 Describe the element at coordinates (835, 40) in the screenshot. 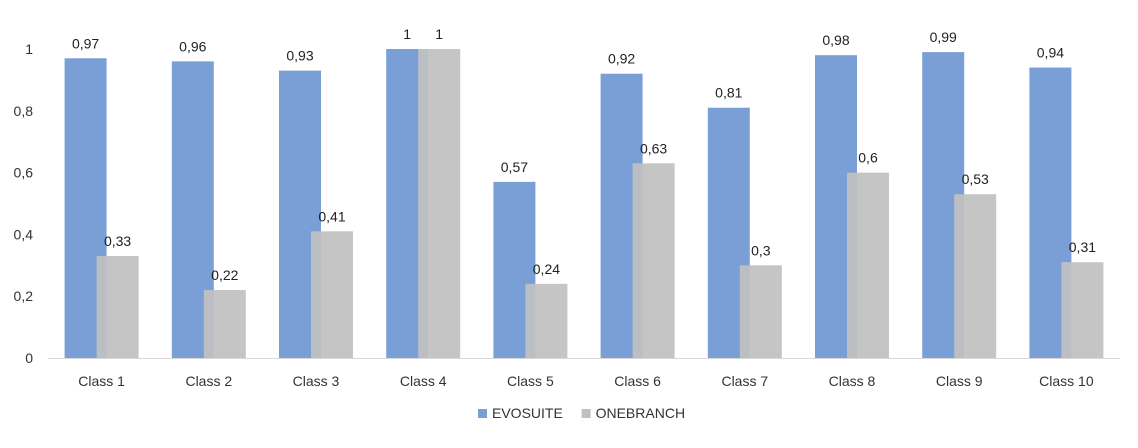

I see `data-label: 0,98` at that location.